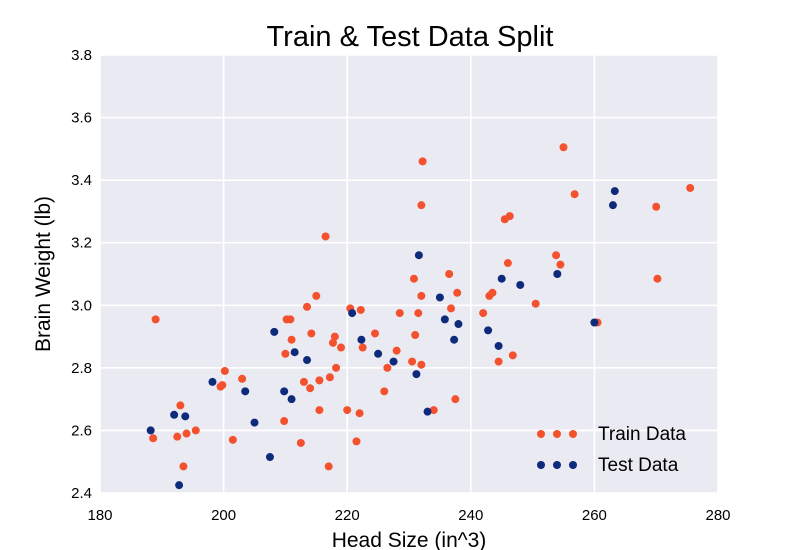  Describe the element at coordinates (43, 274) in the screenshot. I see `y-axis-label: Brain Weight (lb)` at that location.